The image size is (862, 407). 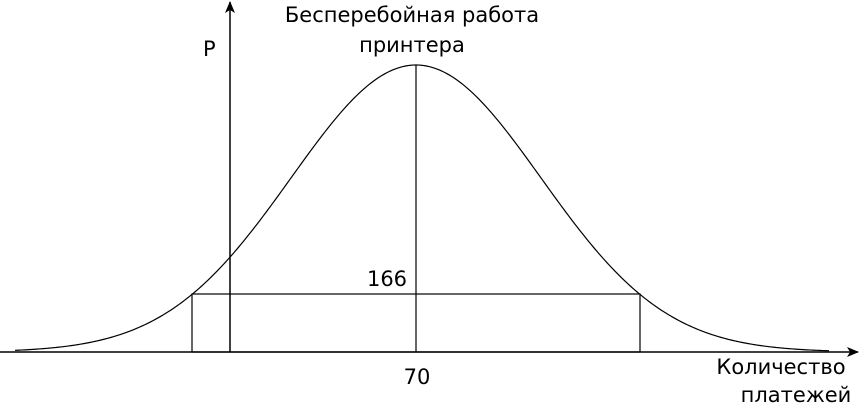 I want to click on level-label: 166, so click(x=387, y=279).